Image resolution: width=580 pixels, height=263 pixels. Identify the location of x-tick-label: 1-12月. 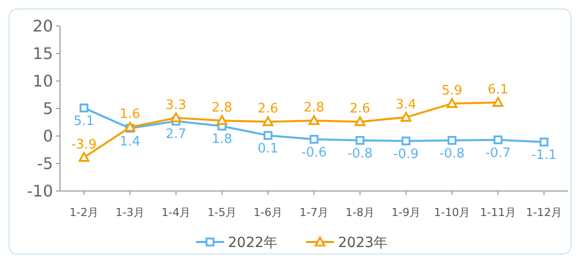
(544, 212).